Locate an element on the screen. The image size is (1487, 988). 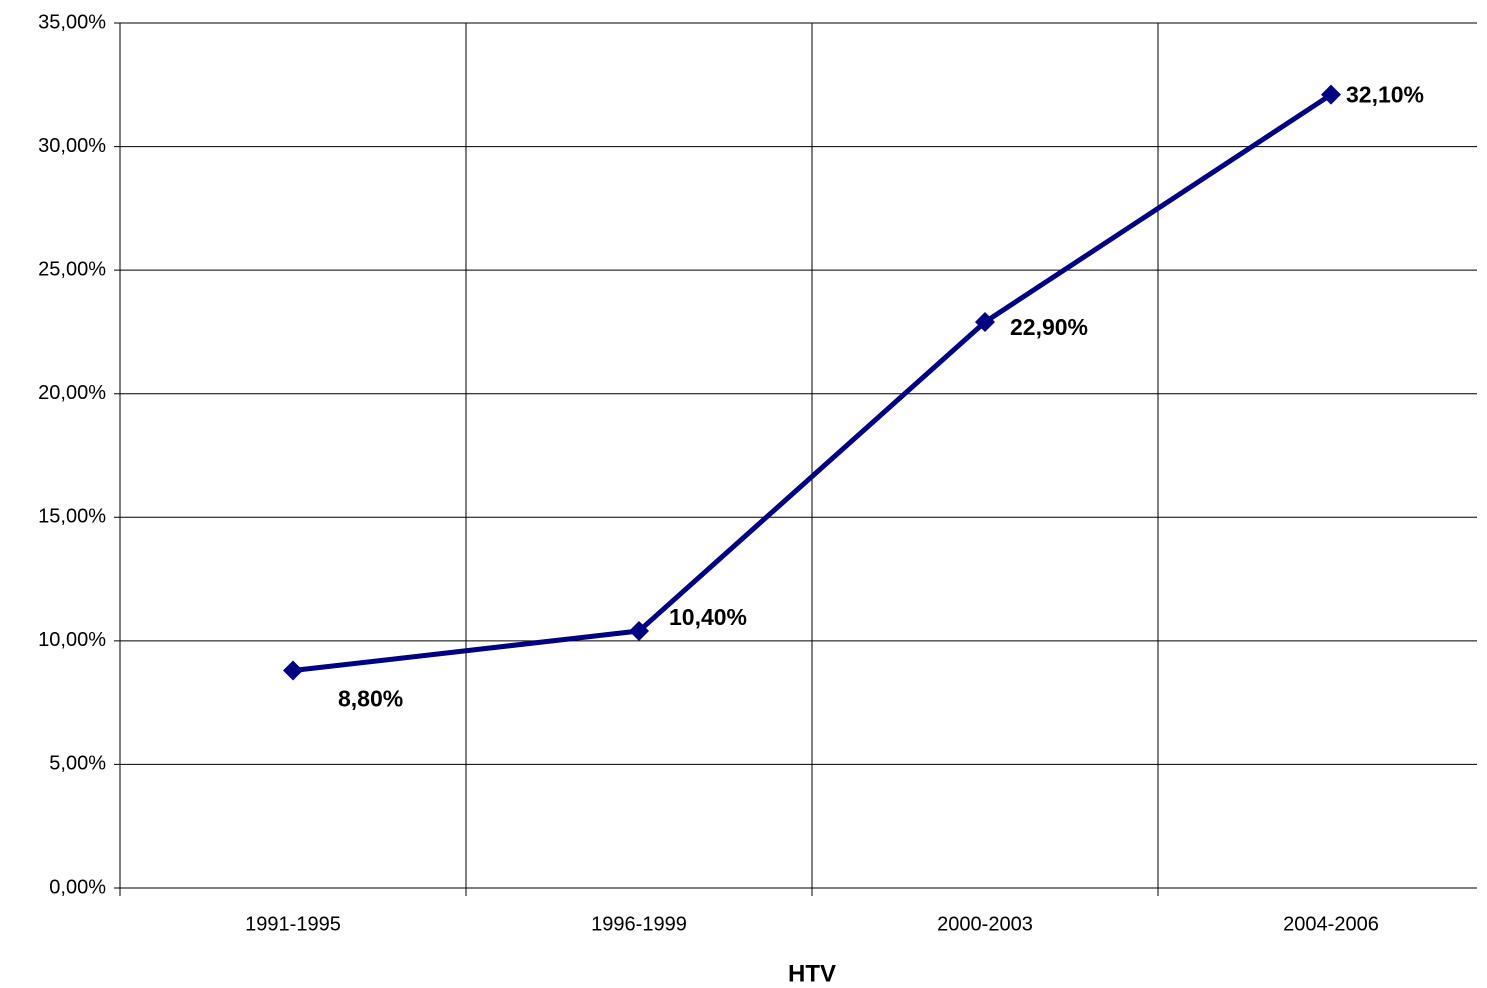
y-tick-label: 10,00% is located at coordinates (72, 640).